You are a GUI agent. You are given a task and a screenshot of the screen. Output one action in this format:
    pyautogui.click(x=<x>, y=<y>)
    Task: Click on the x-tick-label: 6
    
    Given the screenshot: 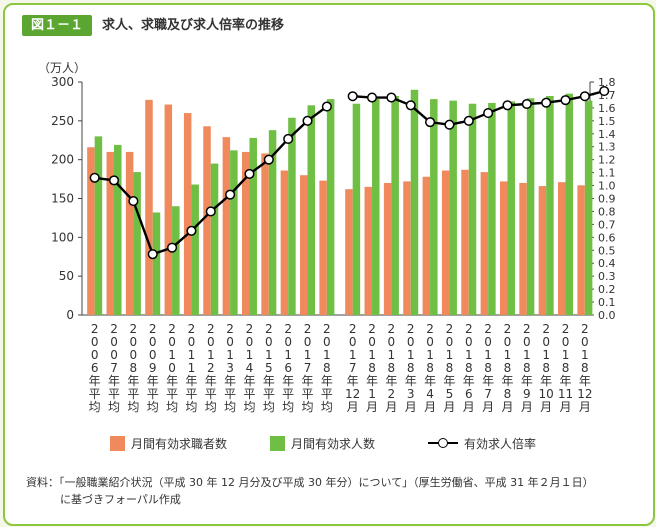 What is the action you would take?
    pyautogui.click(x=288, y=368)
    